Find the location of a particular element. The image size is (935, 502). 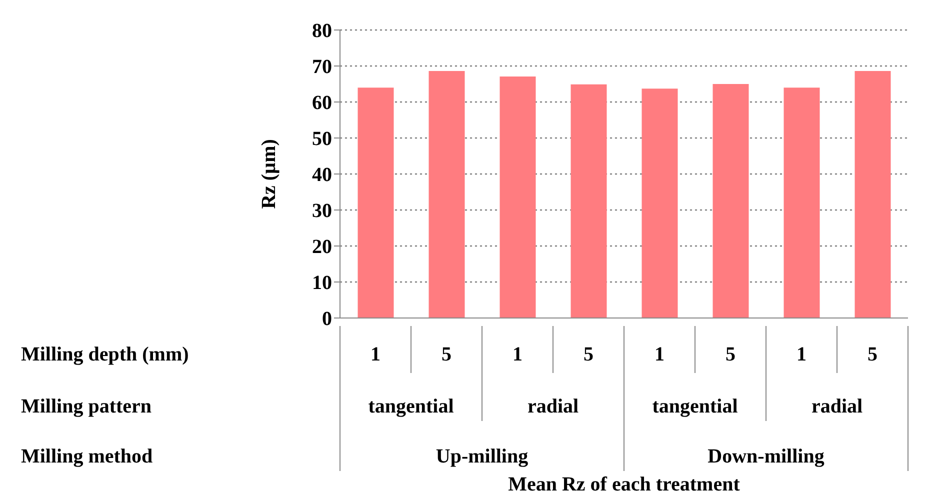

y-tick-label: 50 is located at coordinates (322, 139).